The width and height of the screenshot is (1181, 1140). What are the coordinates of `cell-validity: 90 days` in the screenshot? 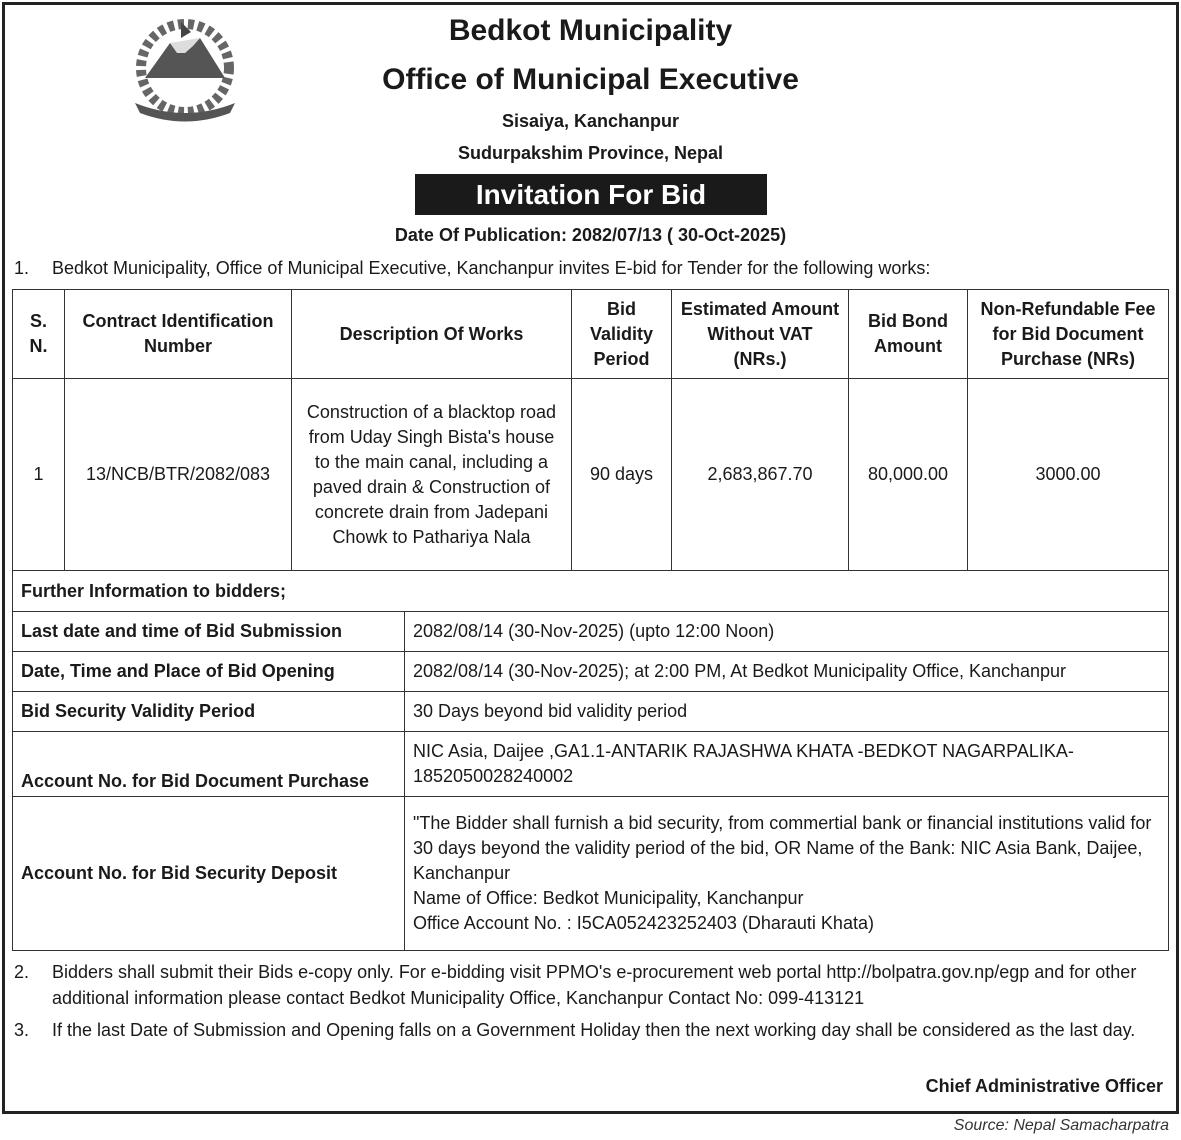 It's located at (621, 474).